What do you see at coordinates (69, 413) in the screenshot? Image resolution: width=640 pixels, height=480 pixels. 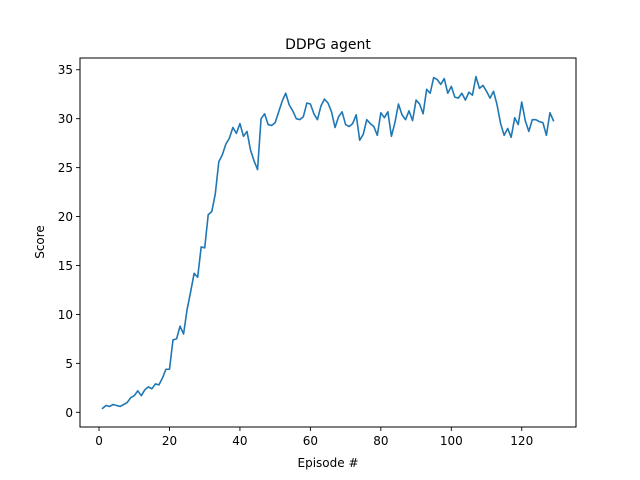 I see `y-tick-label: 0` at bounding box center [69, 413].